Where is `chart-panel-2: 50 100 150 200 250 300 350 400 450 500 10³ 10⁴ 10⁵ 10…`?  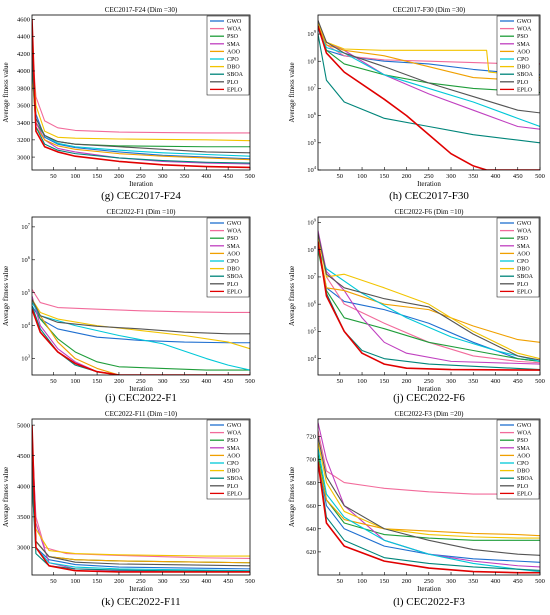 chart-panel-2: 50 100 150 200 250 300 350 400 450 500 10³ 10⁴ 10⁵ 10… is located at coordinates (128, 306).